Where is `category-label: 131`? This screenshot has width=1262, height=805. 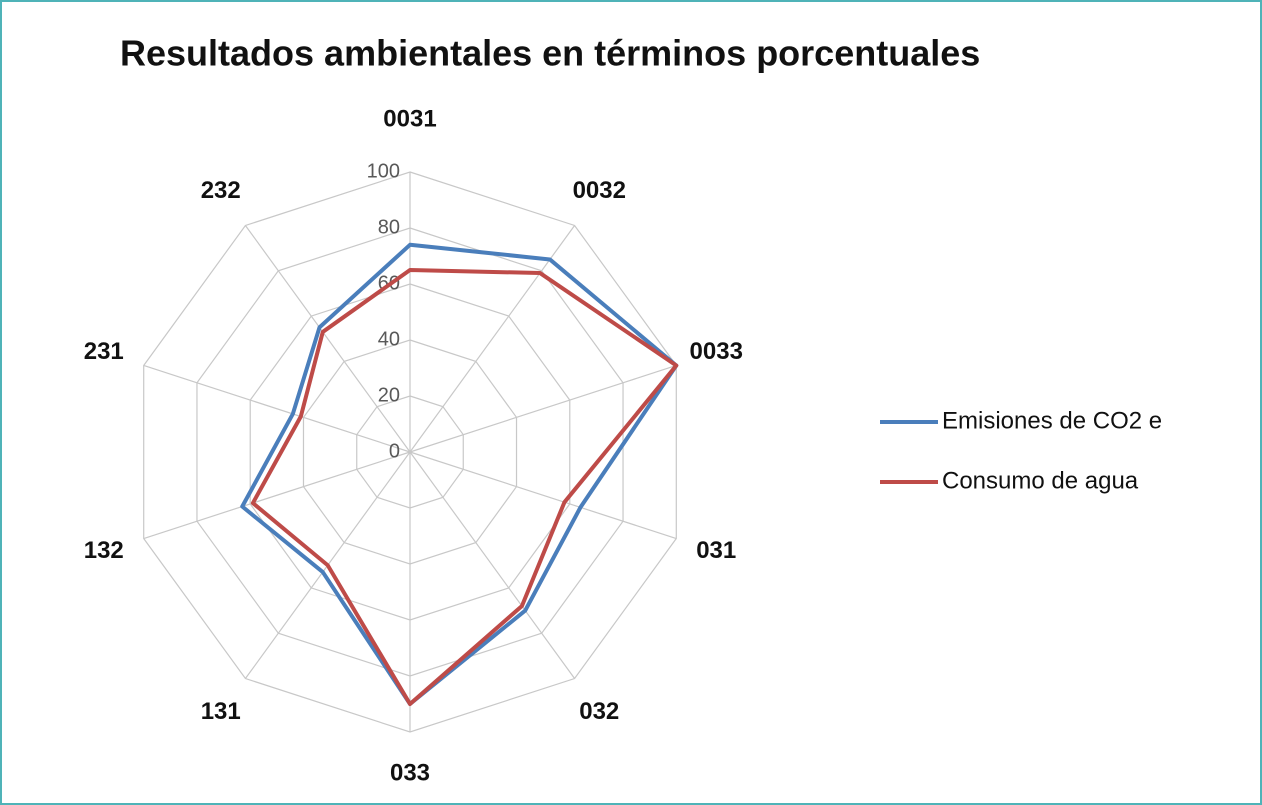 category-label: 131 is located at coordinates (221, 711).